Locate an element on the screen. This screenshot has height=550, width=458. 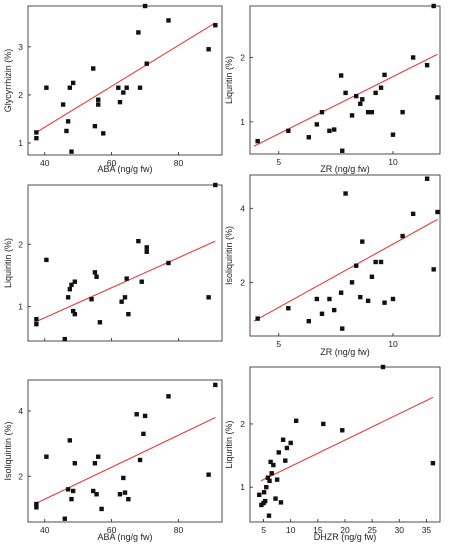
y-axis-title: Isoliquiritin (%) is located at coordinates (229, 255).